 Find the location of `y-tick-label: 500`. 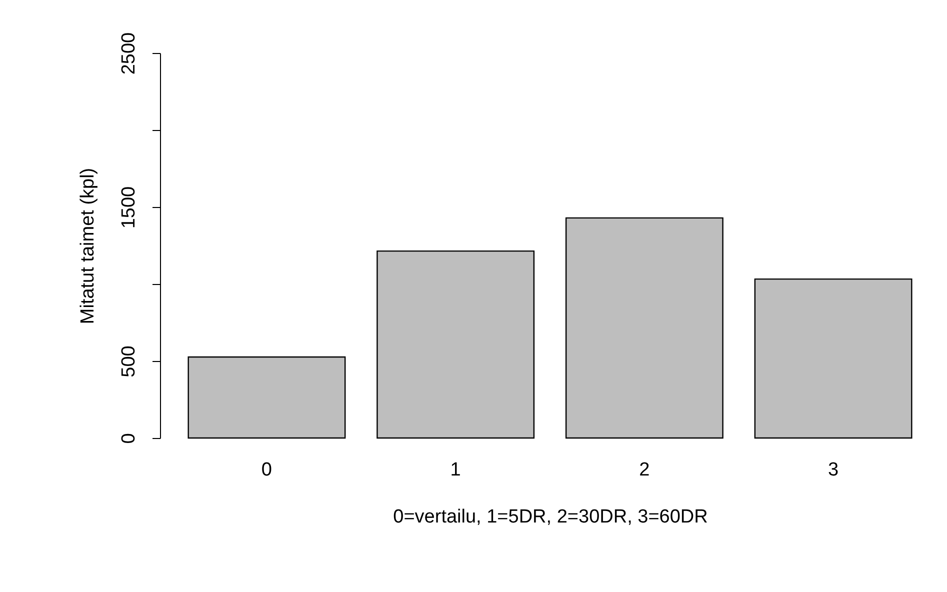

y-tick-label: 500 is located at coordinates (129, 362).